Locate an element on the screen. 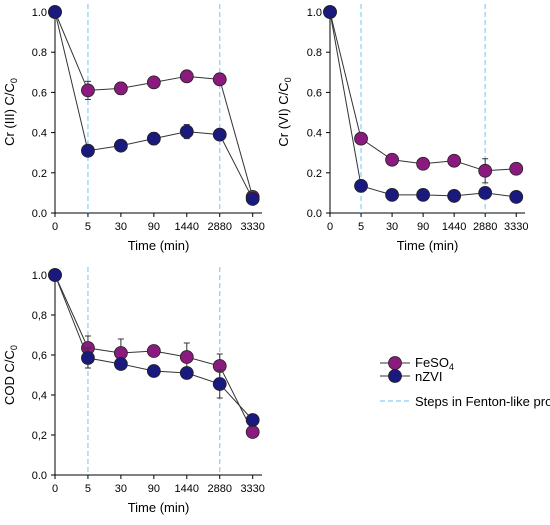  legend-label-feso4: FeSO4 is located at coordinates (434, 363).